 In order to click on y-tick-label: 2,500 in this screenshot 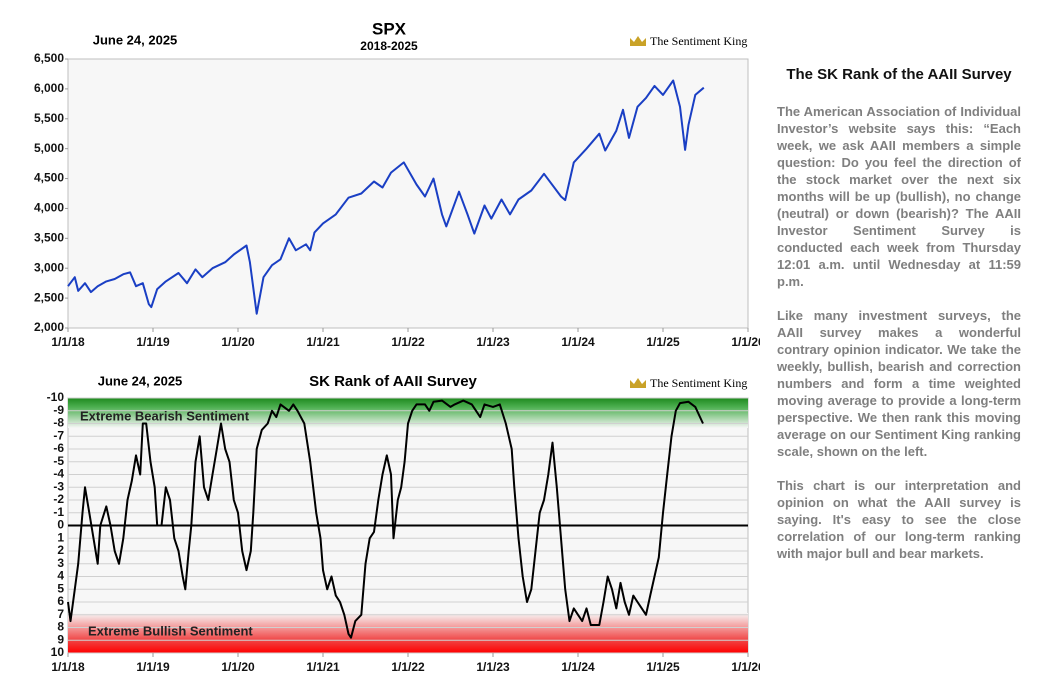, I will do `click(49, 297)`.